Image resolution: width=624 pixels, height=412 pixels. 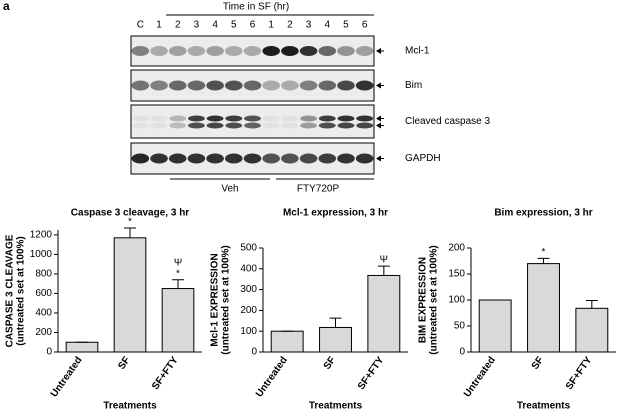 I want to click on y-tick-label: 300, so click(x=248, y=289).